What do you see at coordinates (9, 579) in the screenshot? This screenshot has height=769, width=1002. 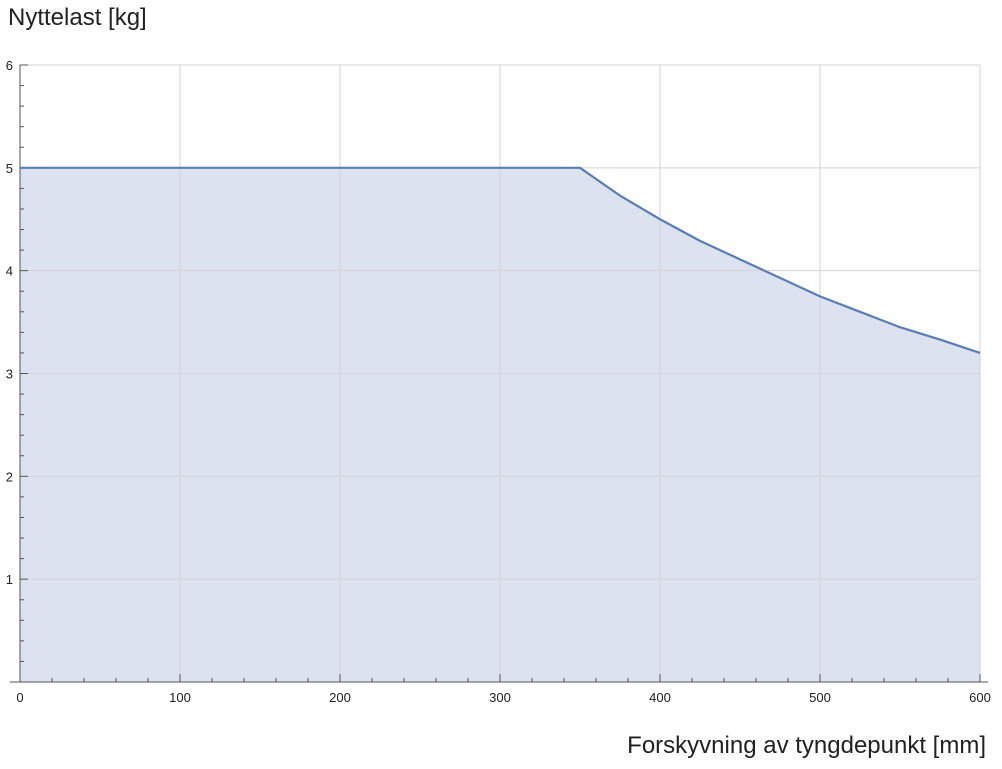 I see `y-tick-label: 1` at bounding box center [9, 579].